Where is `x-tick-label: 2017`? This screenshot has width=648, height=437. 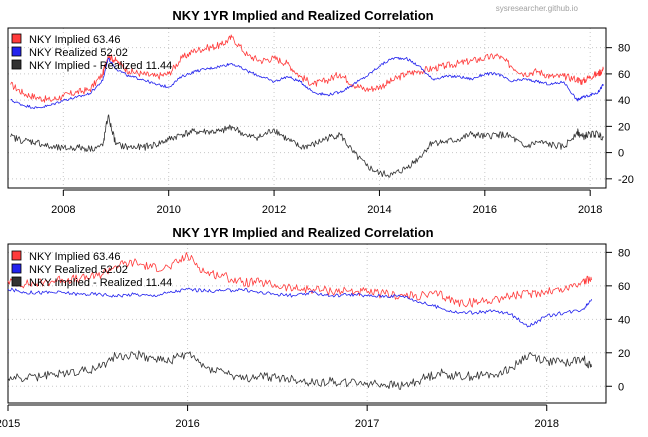 x-tick-label: 2017 is located at coordinates (367, 424).